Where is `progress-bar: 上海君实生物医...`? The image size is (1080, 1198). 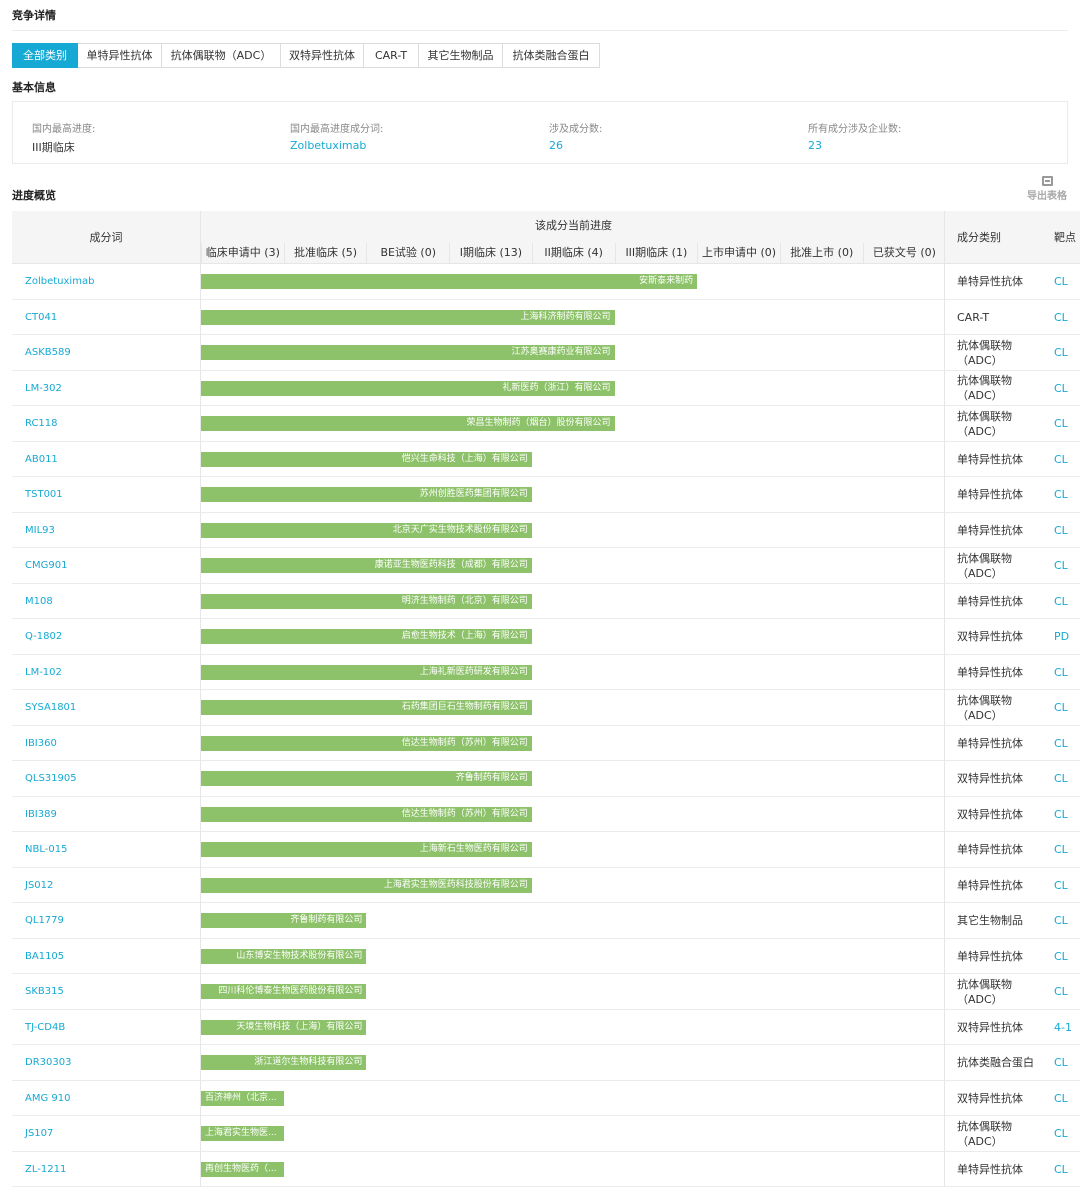
progress-bar: 上海君实生物医... is located at coordinates (242, 1133).